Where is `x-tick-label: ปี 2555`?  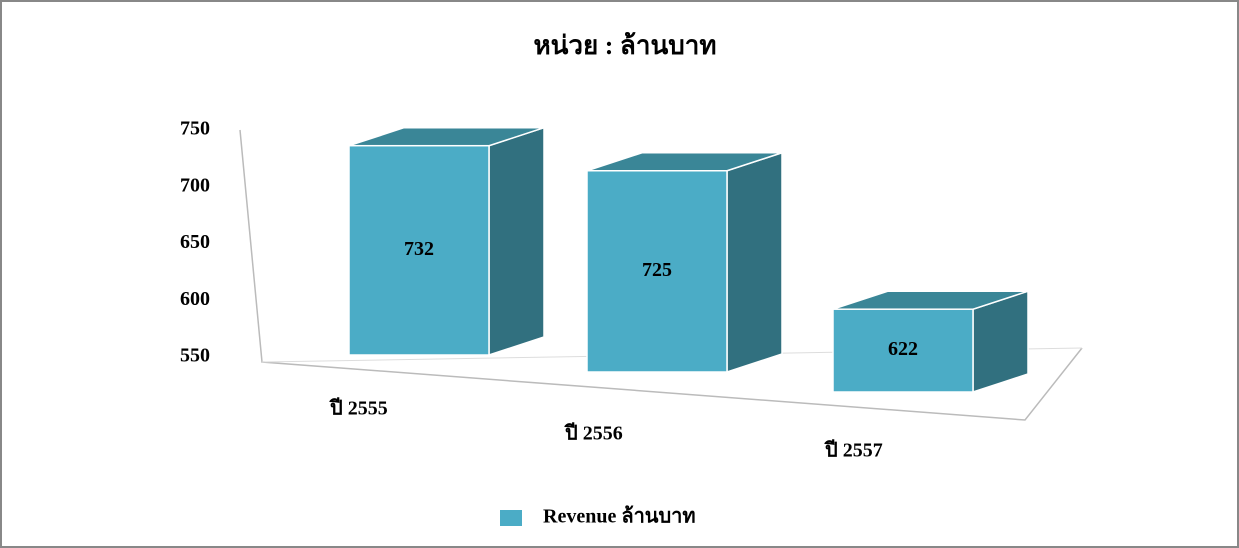
x-tick-label: ปี 2555 is located at coordinates (358, 408).